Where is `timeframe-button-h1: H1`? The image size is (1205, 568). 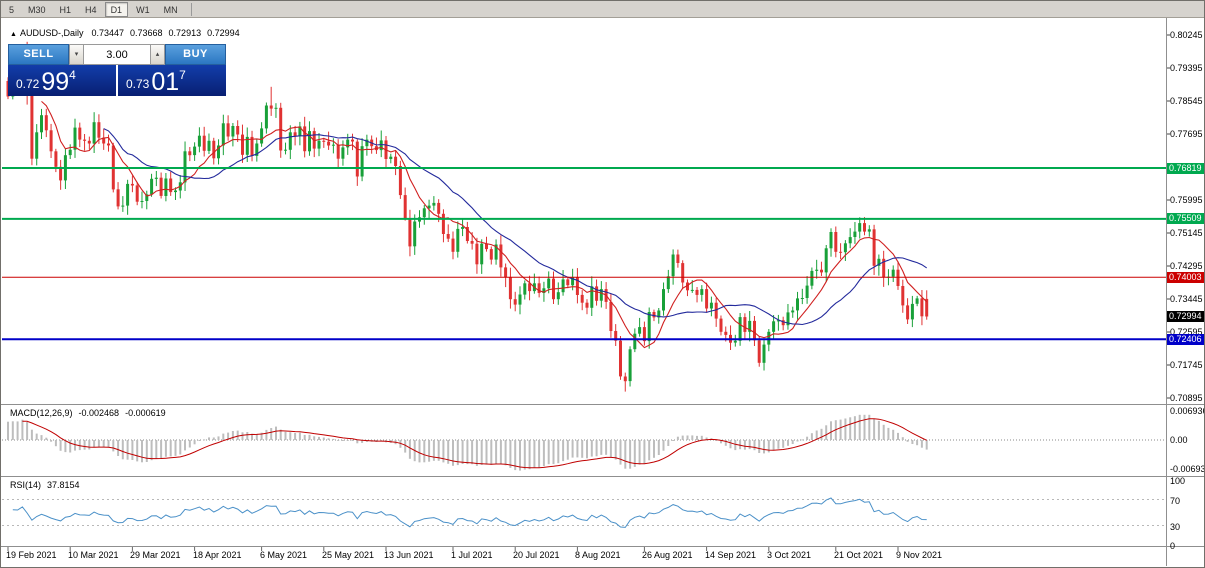
timeframe-button-h1: H1 is located at coordinates (65, 9).